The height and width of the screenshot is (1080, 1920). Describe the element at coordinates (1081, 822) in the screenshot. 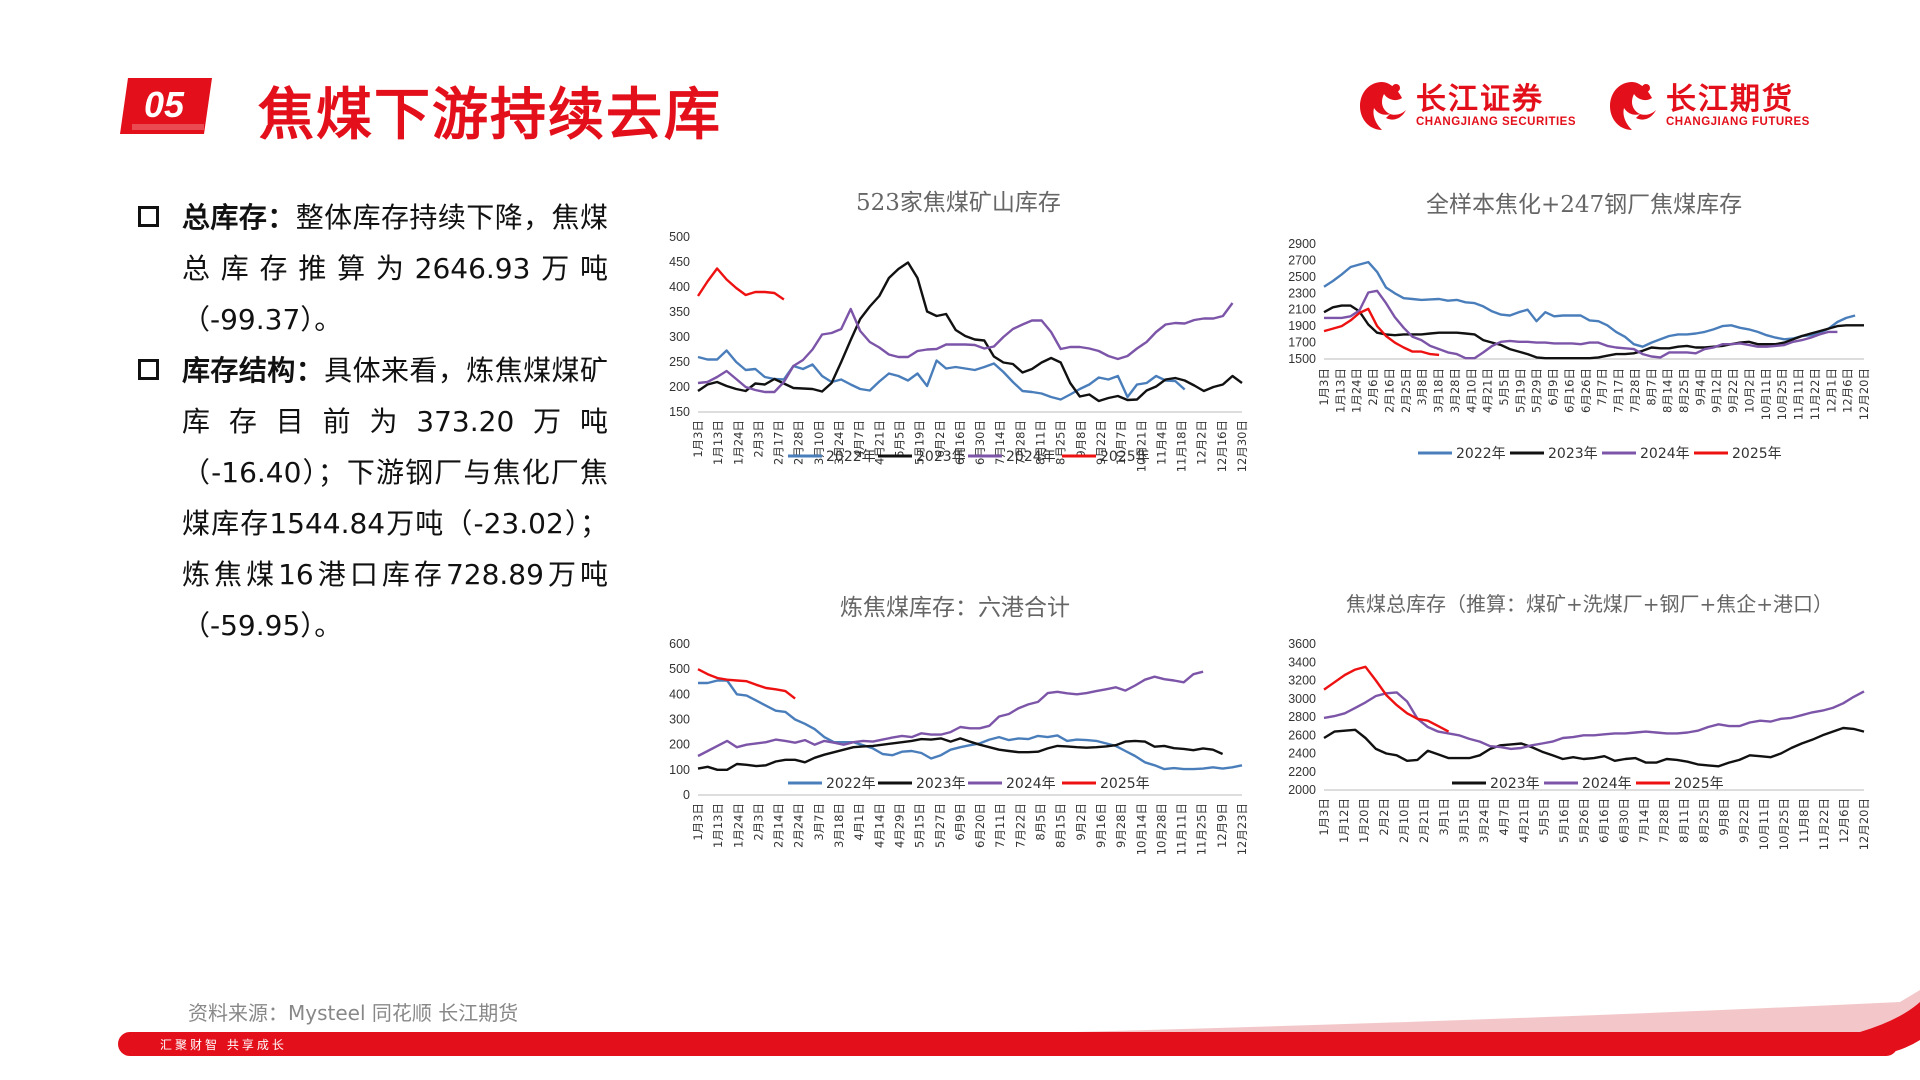

I see `x-tick-label: 9月2日` at that location.